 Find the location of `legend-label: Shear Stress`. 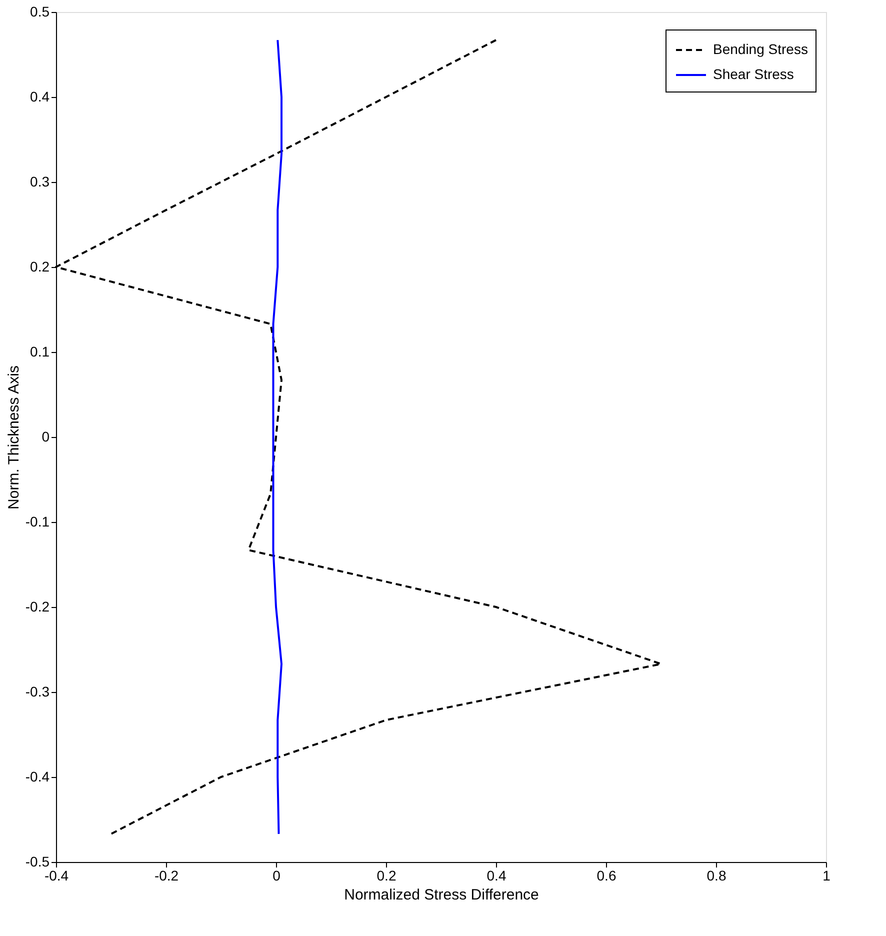

legend-label: Shear Stress is located at coordinates (753, 74).